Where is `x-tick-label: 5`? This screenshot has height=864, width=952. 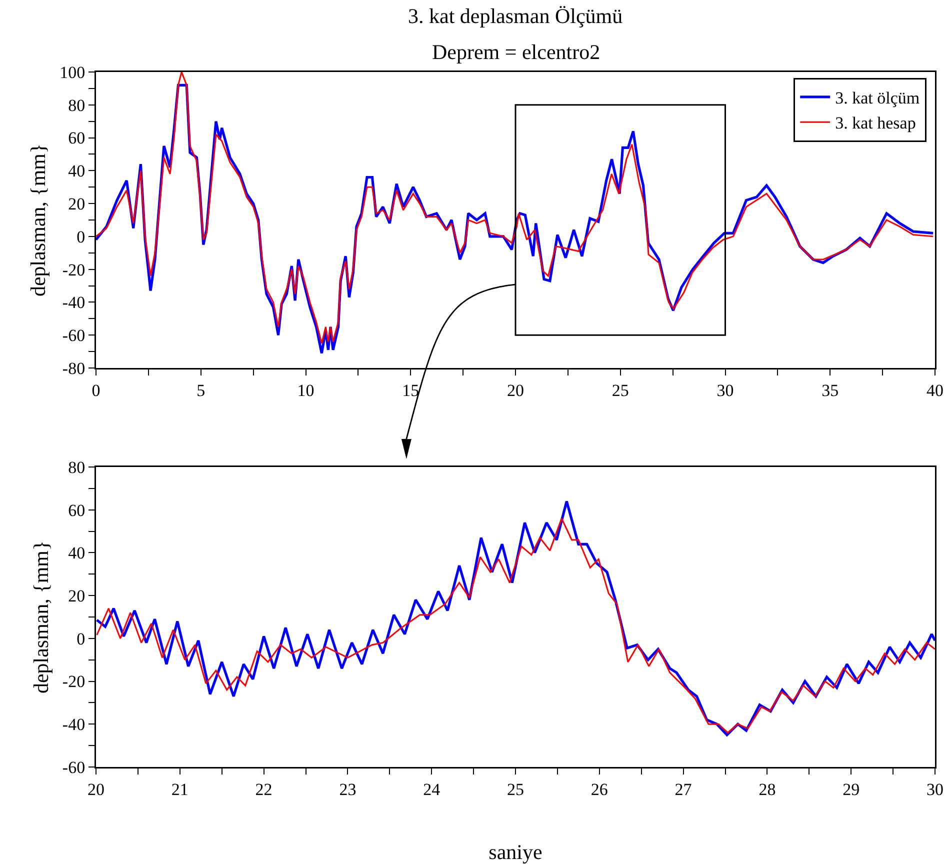 x-tick-label: 5 is located at coordinates (201, 390).